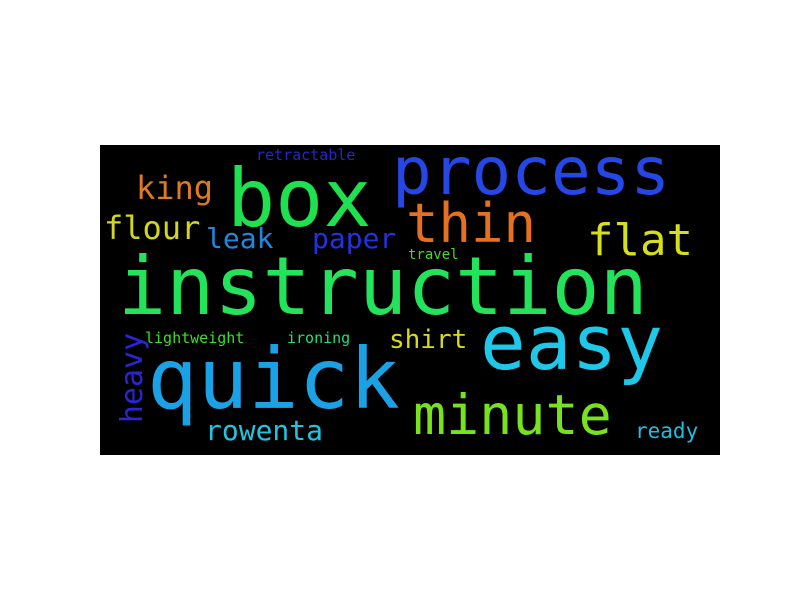 This screenshot has width=800, height=600. Describe the element at coordinates (428, 340) in the screenshot. I see `word-shirt: shirt` at that location.